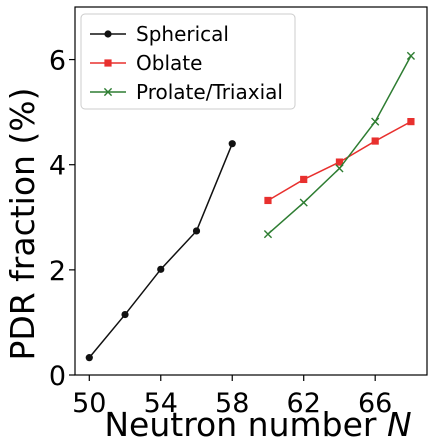 The image size is (444, 445). I want to click on y-tick-label: 6, so click(57, 61).